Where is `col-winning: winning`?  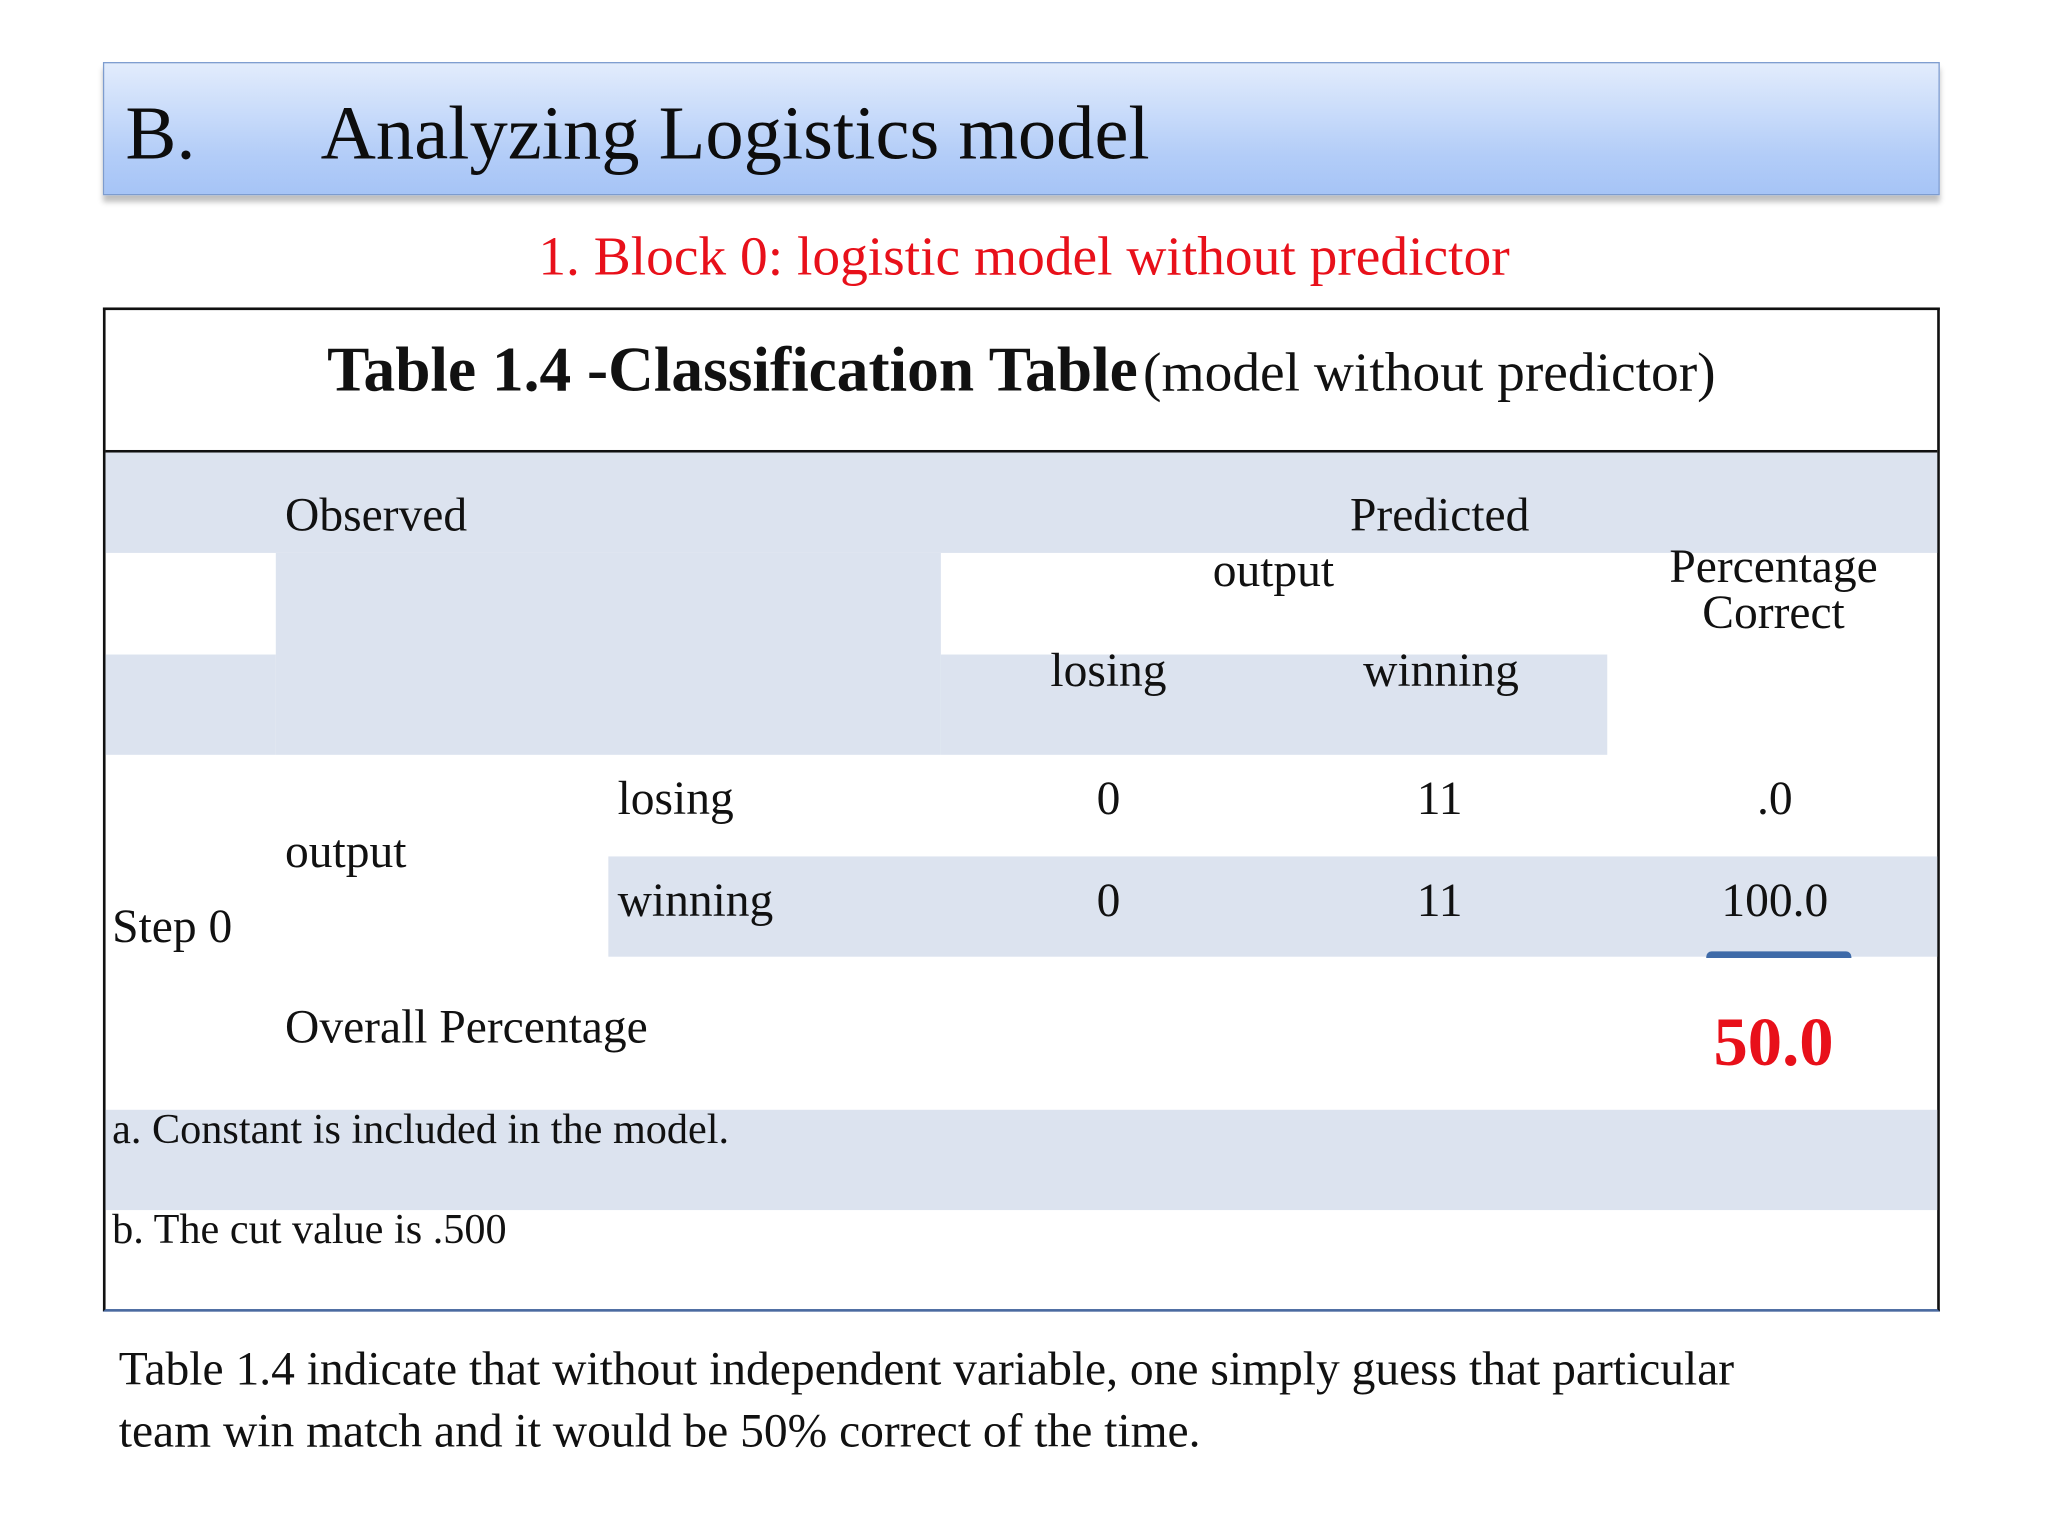
col-winning: winning is located at coordinates (1441, 670).